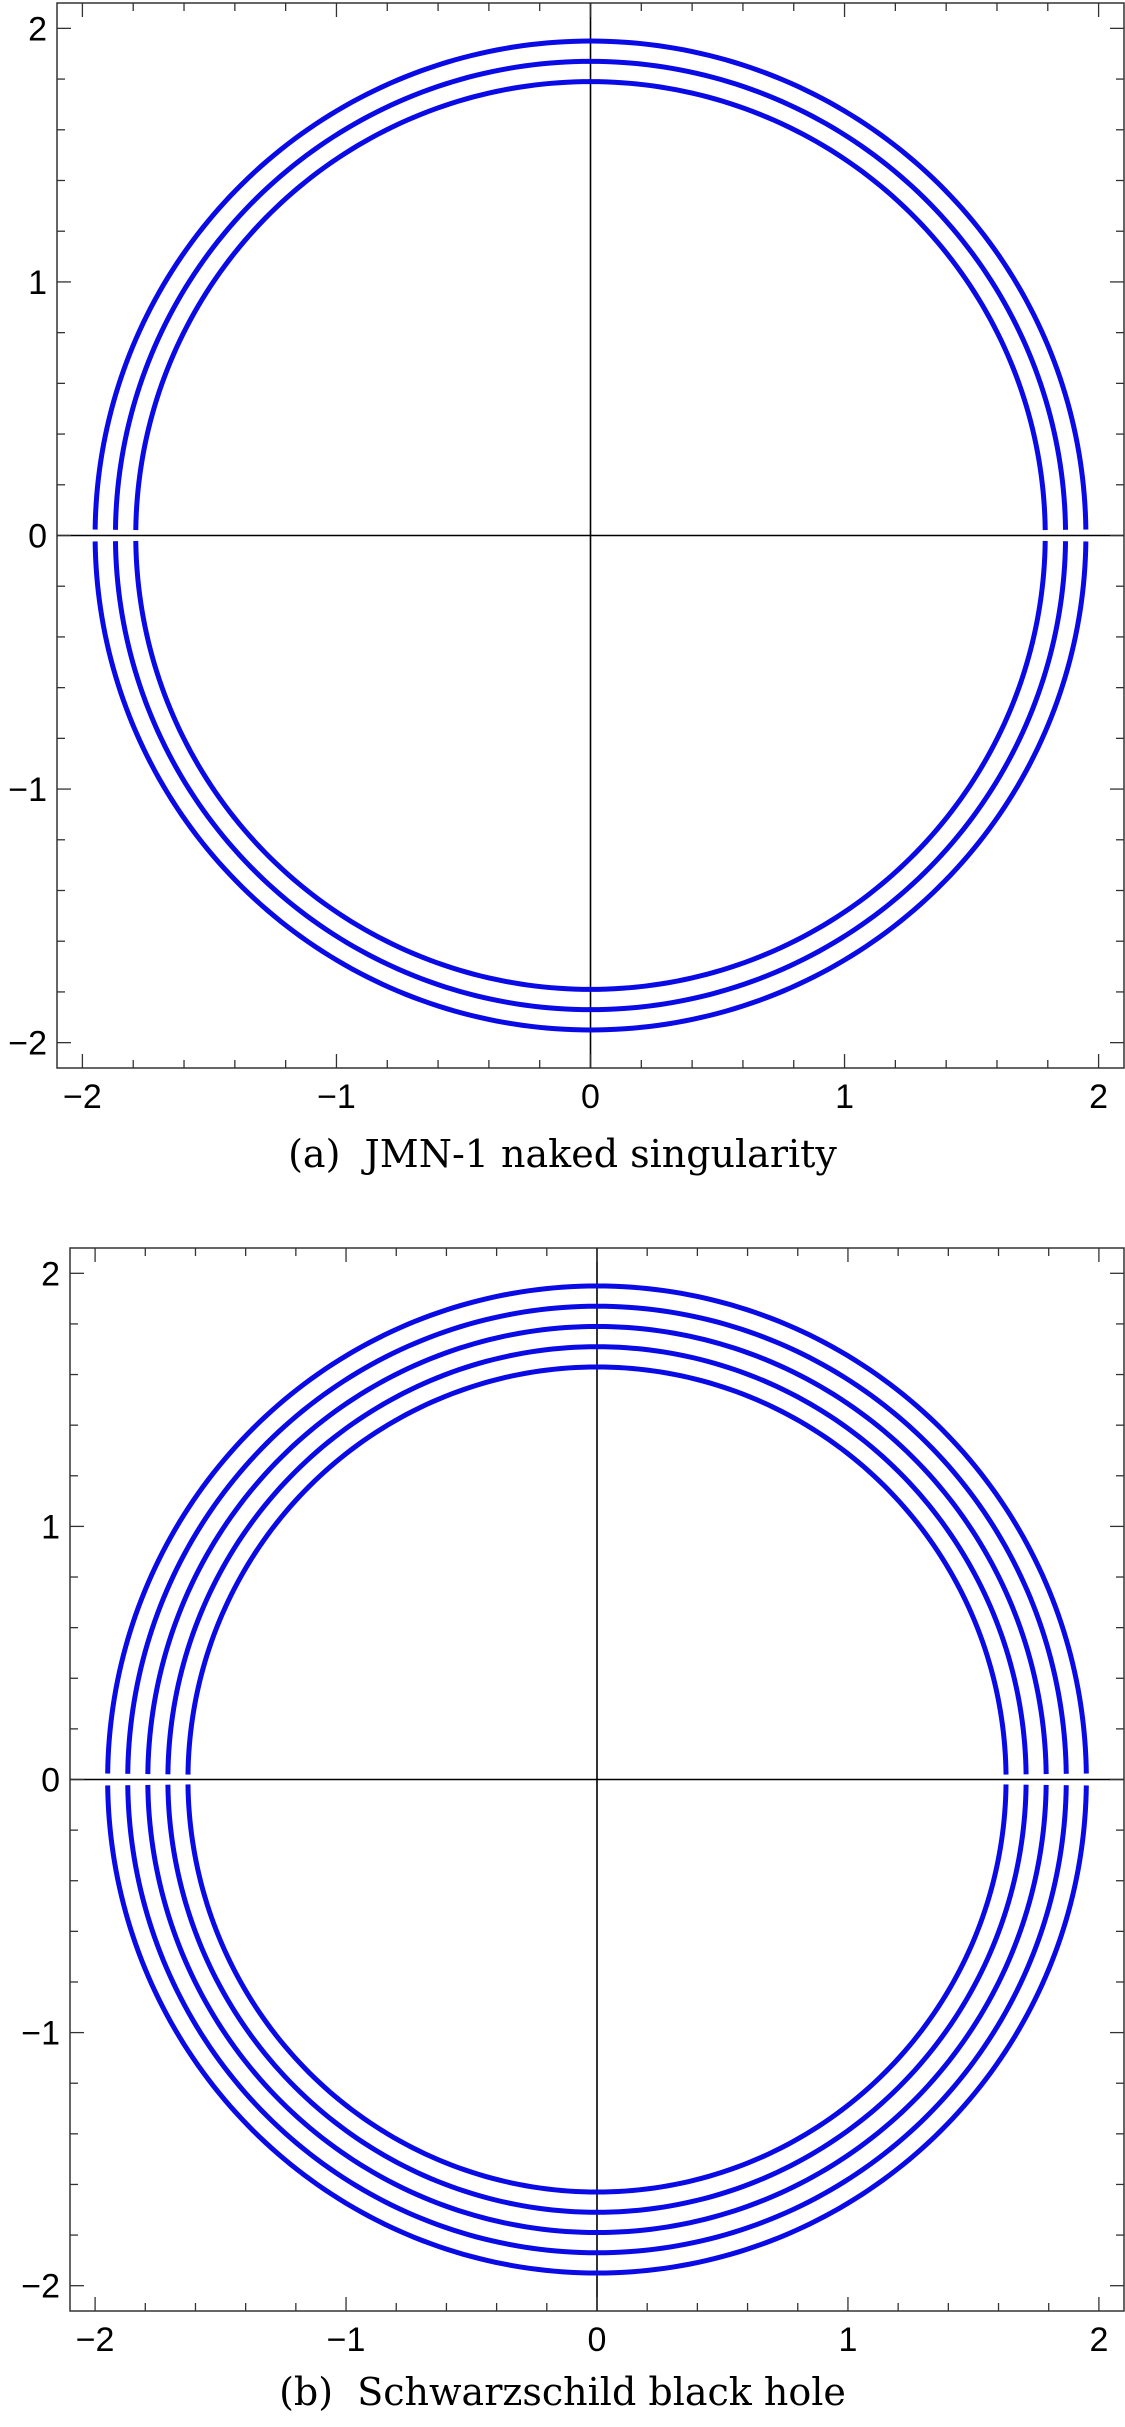  I want to click on caption-a: (a) JMN-1 naked singularity, so click(562, 1154).